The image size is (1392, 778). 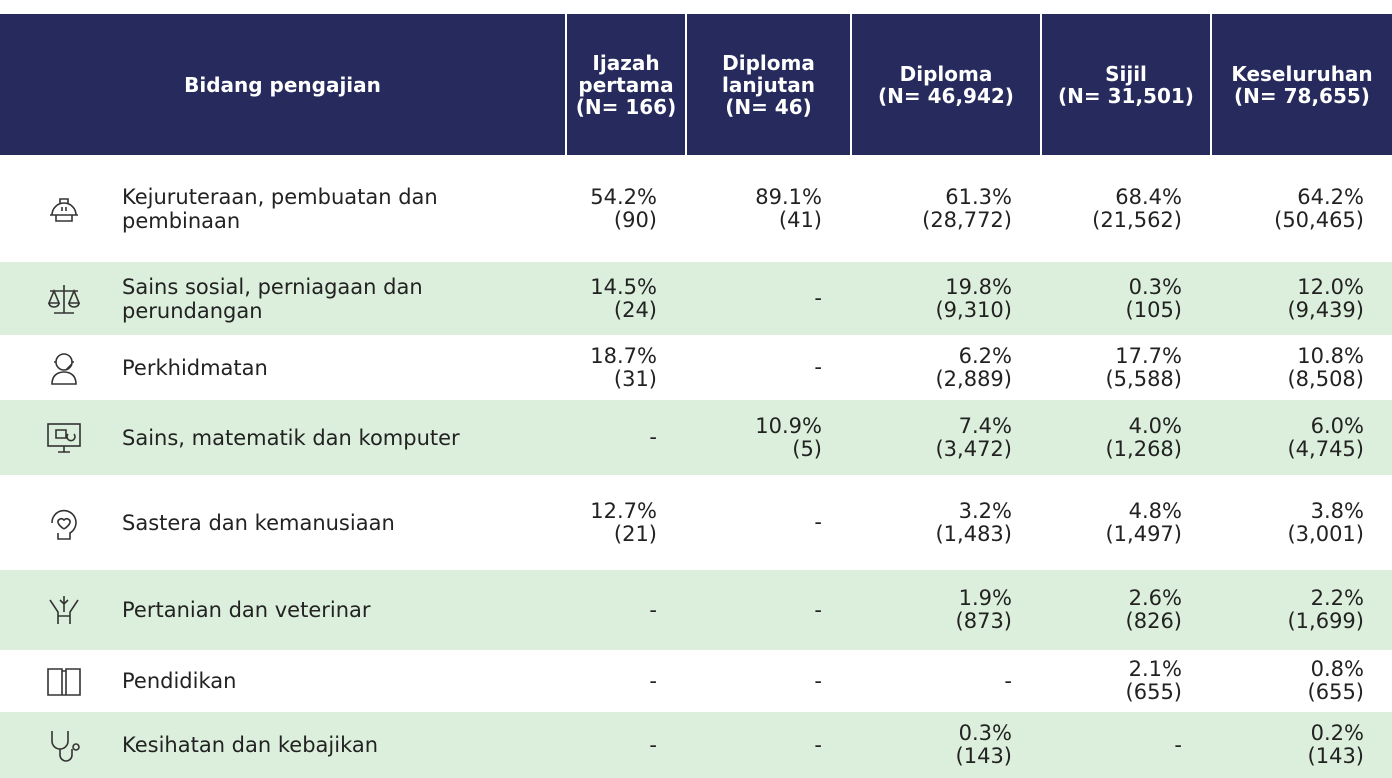 I want to click on header-cell: Keseluruhan (N= 78,655), so click(x=1301, y=84).